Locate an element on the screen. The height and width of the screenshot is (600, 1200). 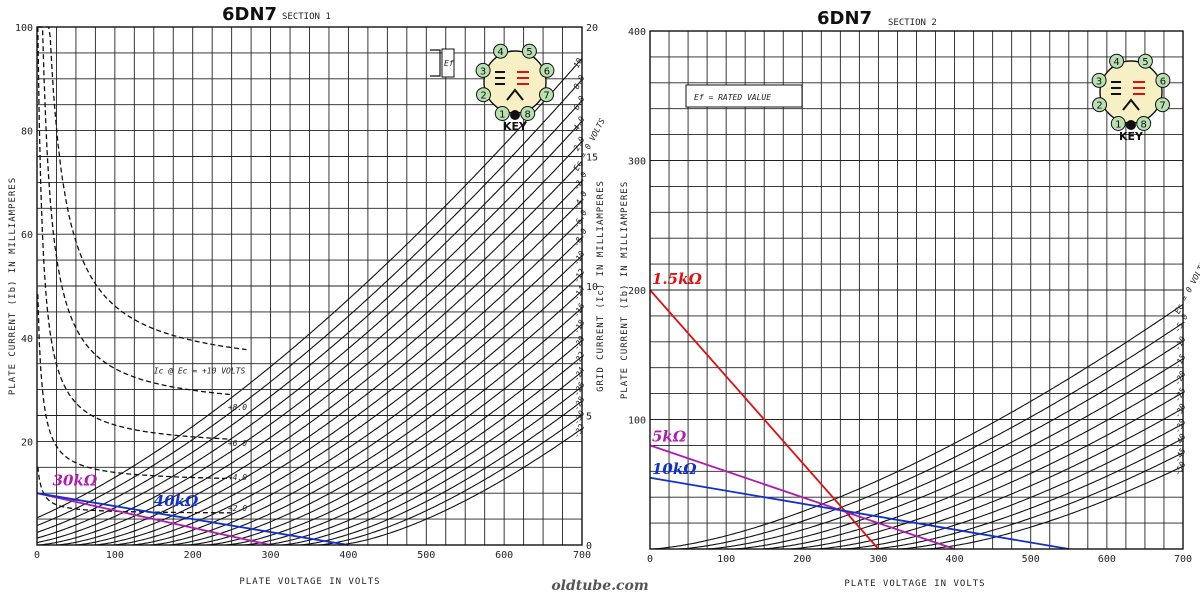
pin-number: 2 is located at coordinates (483, 96).